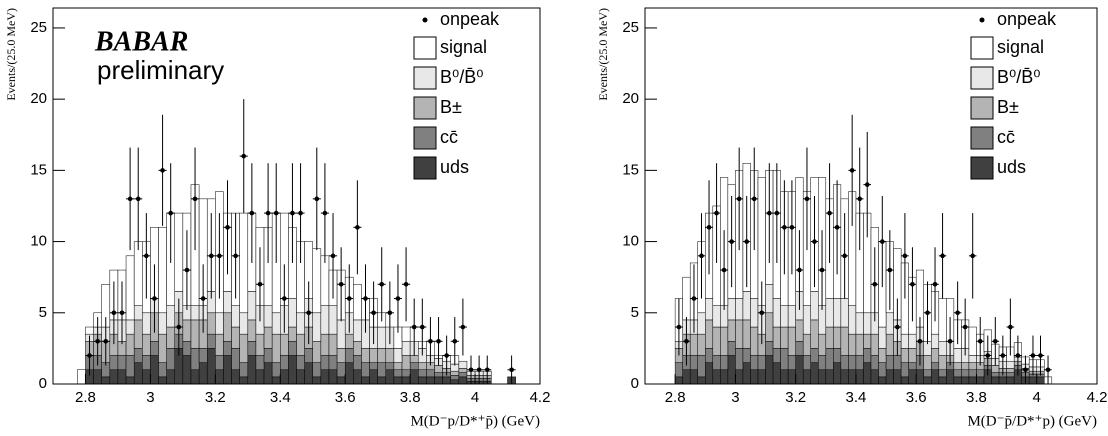 Image resolution: width=1108 pixels, height=436 pixels. I want to click on y-tick-label: 20, so click(630, 98).